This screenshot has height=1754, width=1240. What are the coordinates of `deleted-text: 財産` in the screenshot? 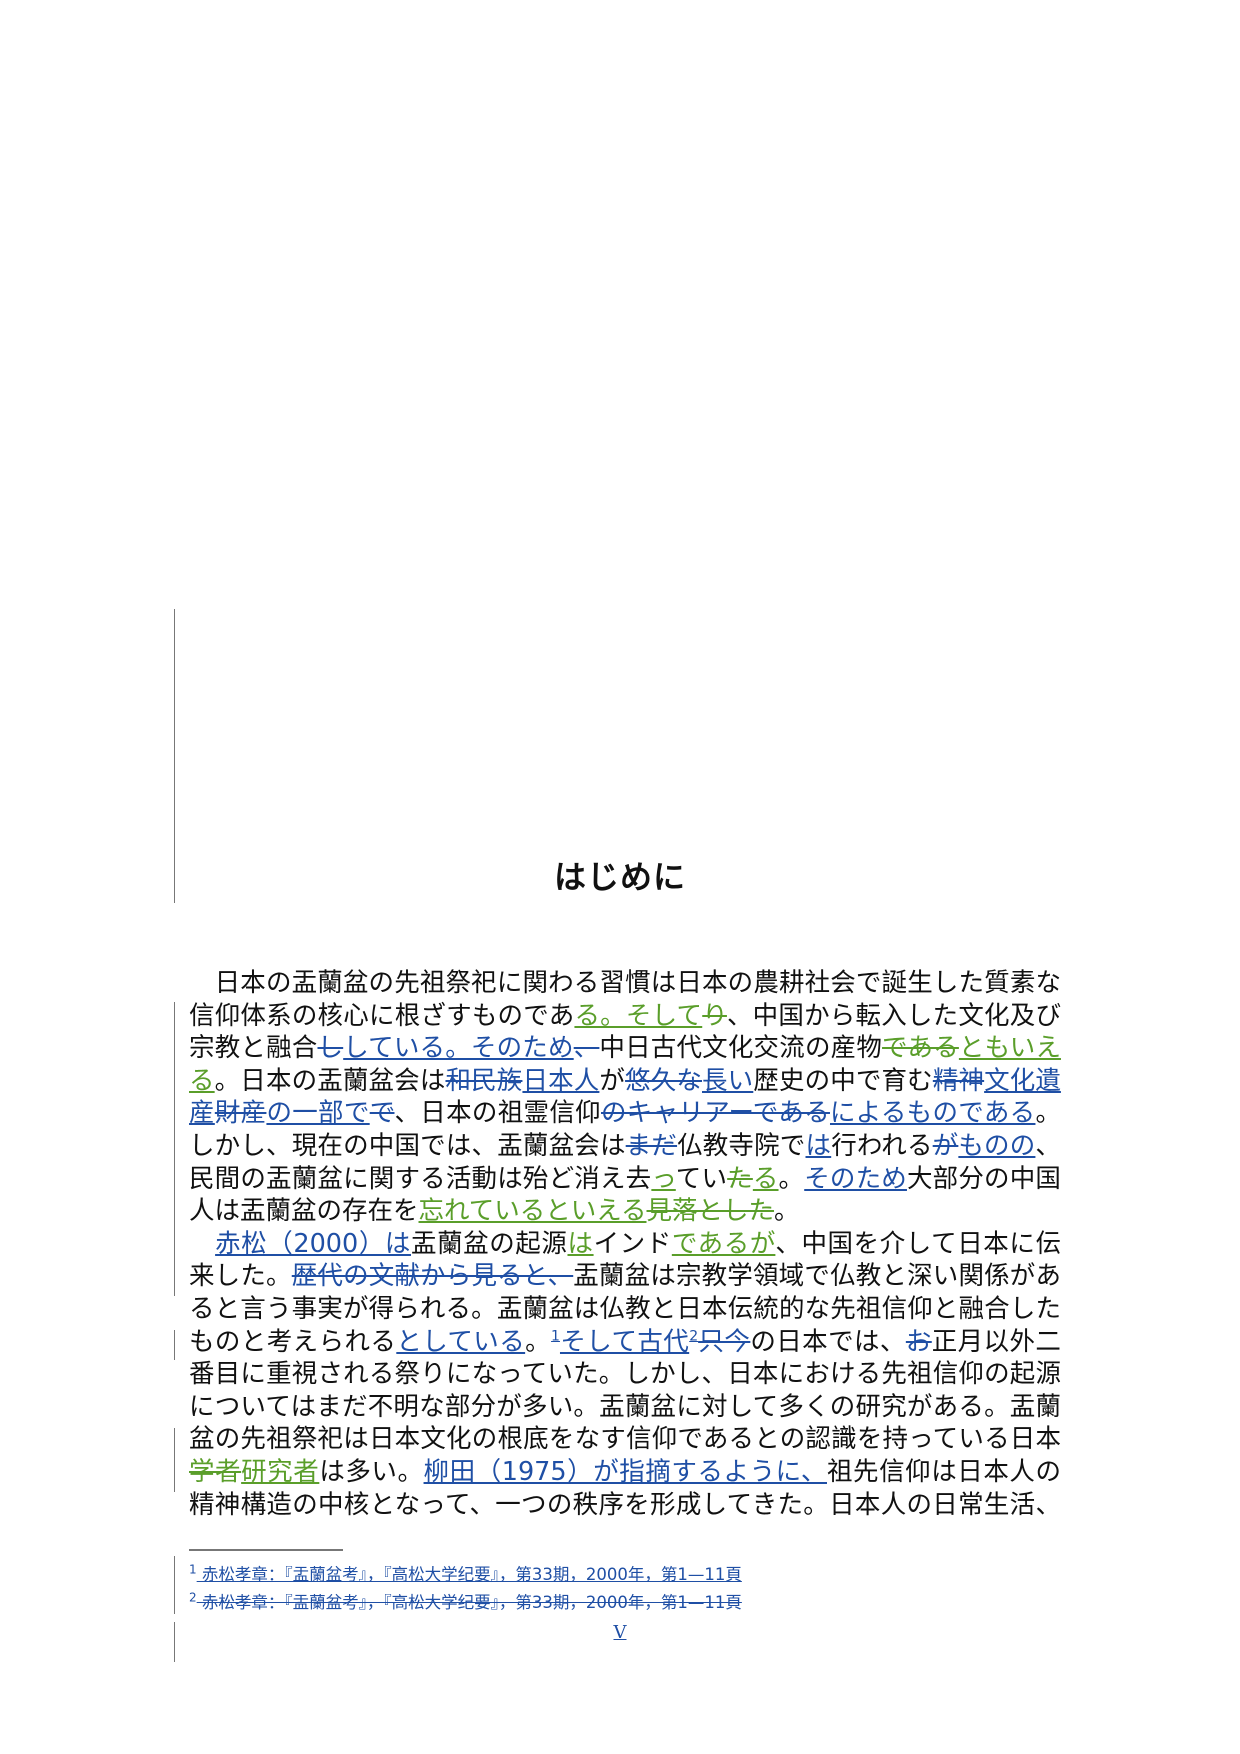 It's located at (240, 1113).